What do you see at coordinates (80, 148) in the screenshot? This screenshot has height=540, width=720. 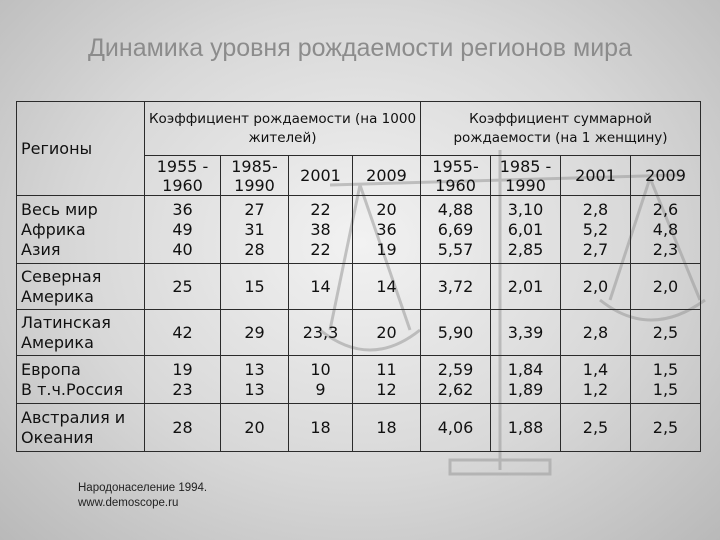 I see `regions-header: Регионы` at bounding box center [80, 148].